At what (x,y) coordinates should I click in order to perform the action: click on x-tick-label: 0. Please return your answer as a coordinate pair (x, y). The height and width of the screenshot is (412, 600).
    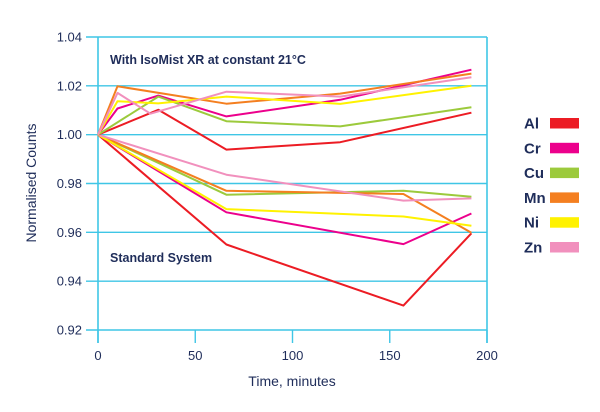
    Looking at the image, I should click on (97, 355).